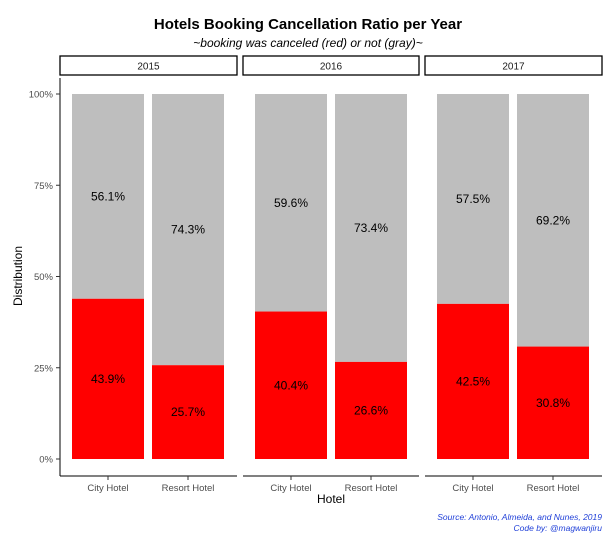 The height and width of the screenshot is (555, 607). Describe the element at coordinates (46, 460) in the screenshot. I see `y-tick-label: 0%` at that location.